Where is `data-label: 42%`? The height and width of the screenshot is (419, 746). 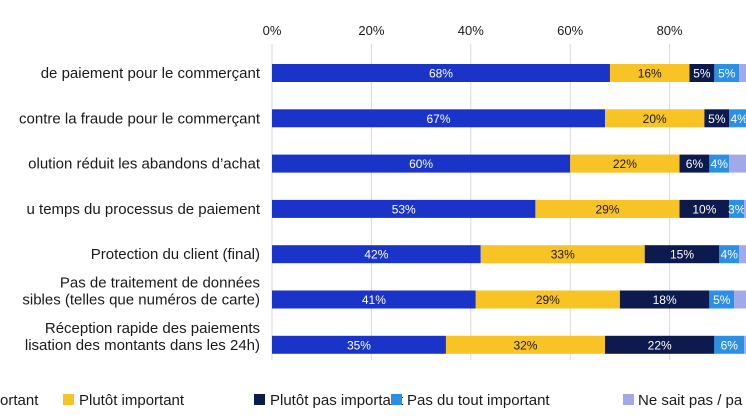 data-label: 42% is located at coordinates (376, 255).